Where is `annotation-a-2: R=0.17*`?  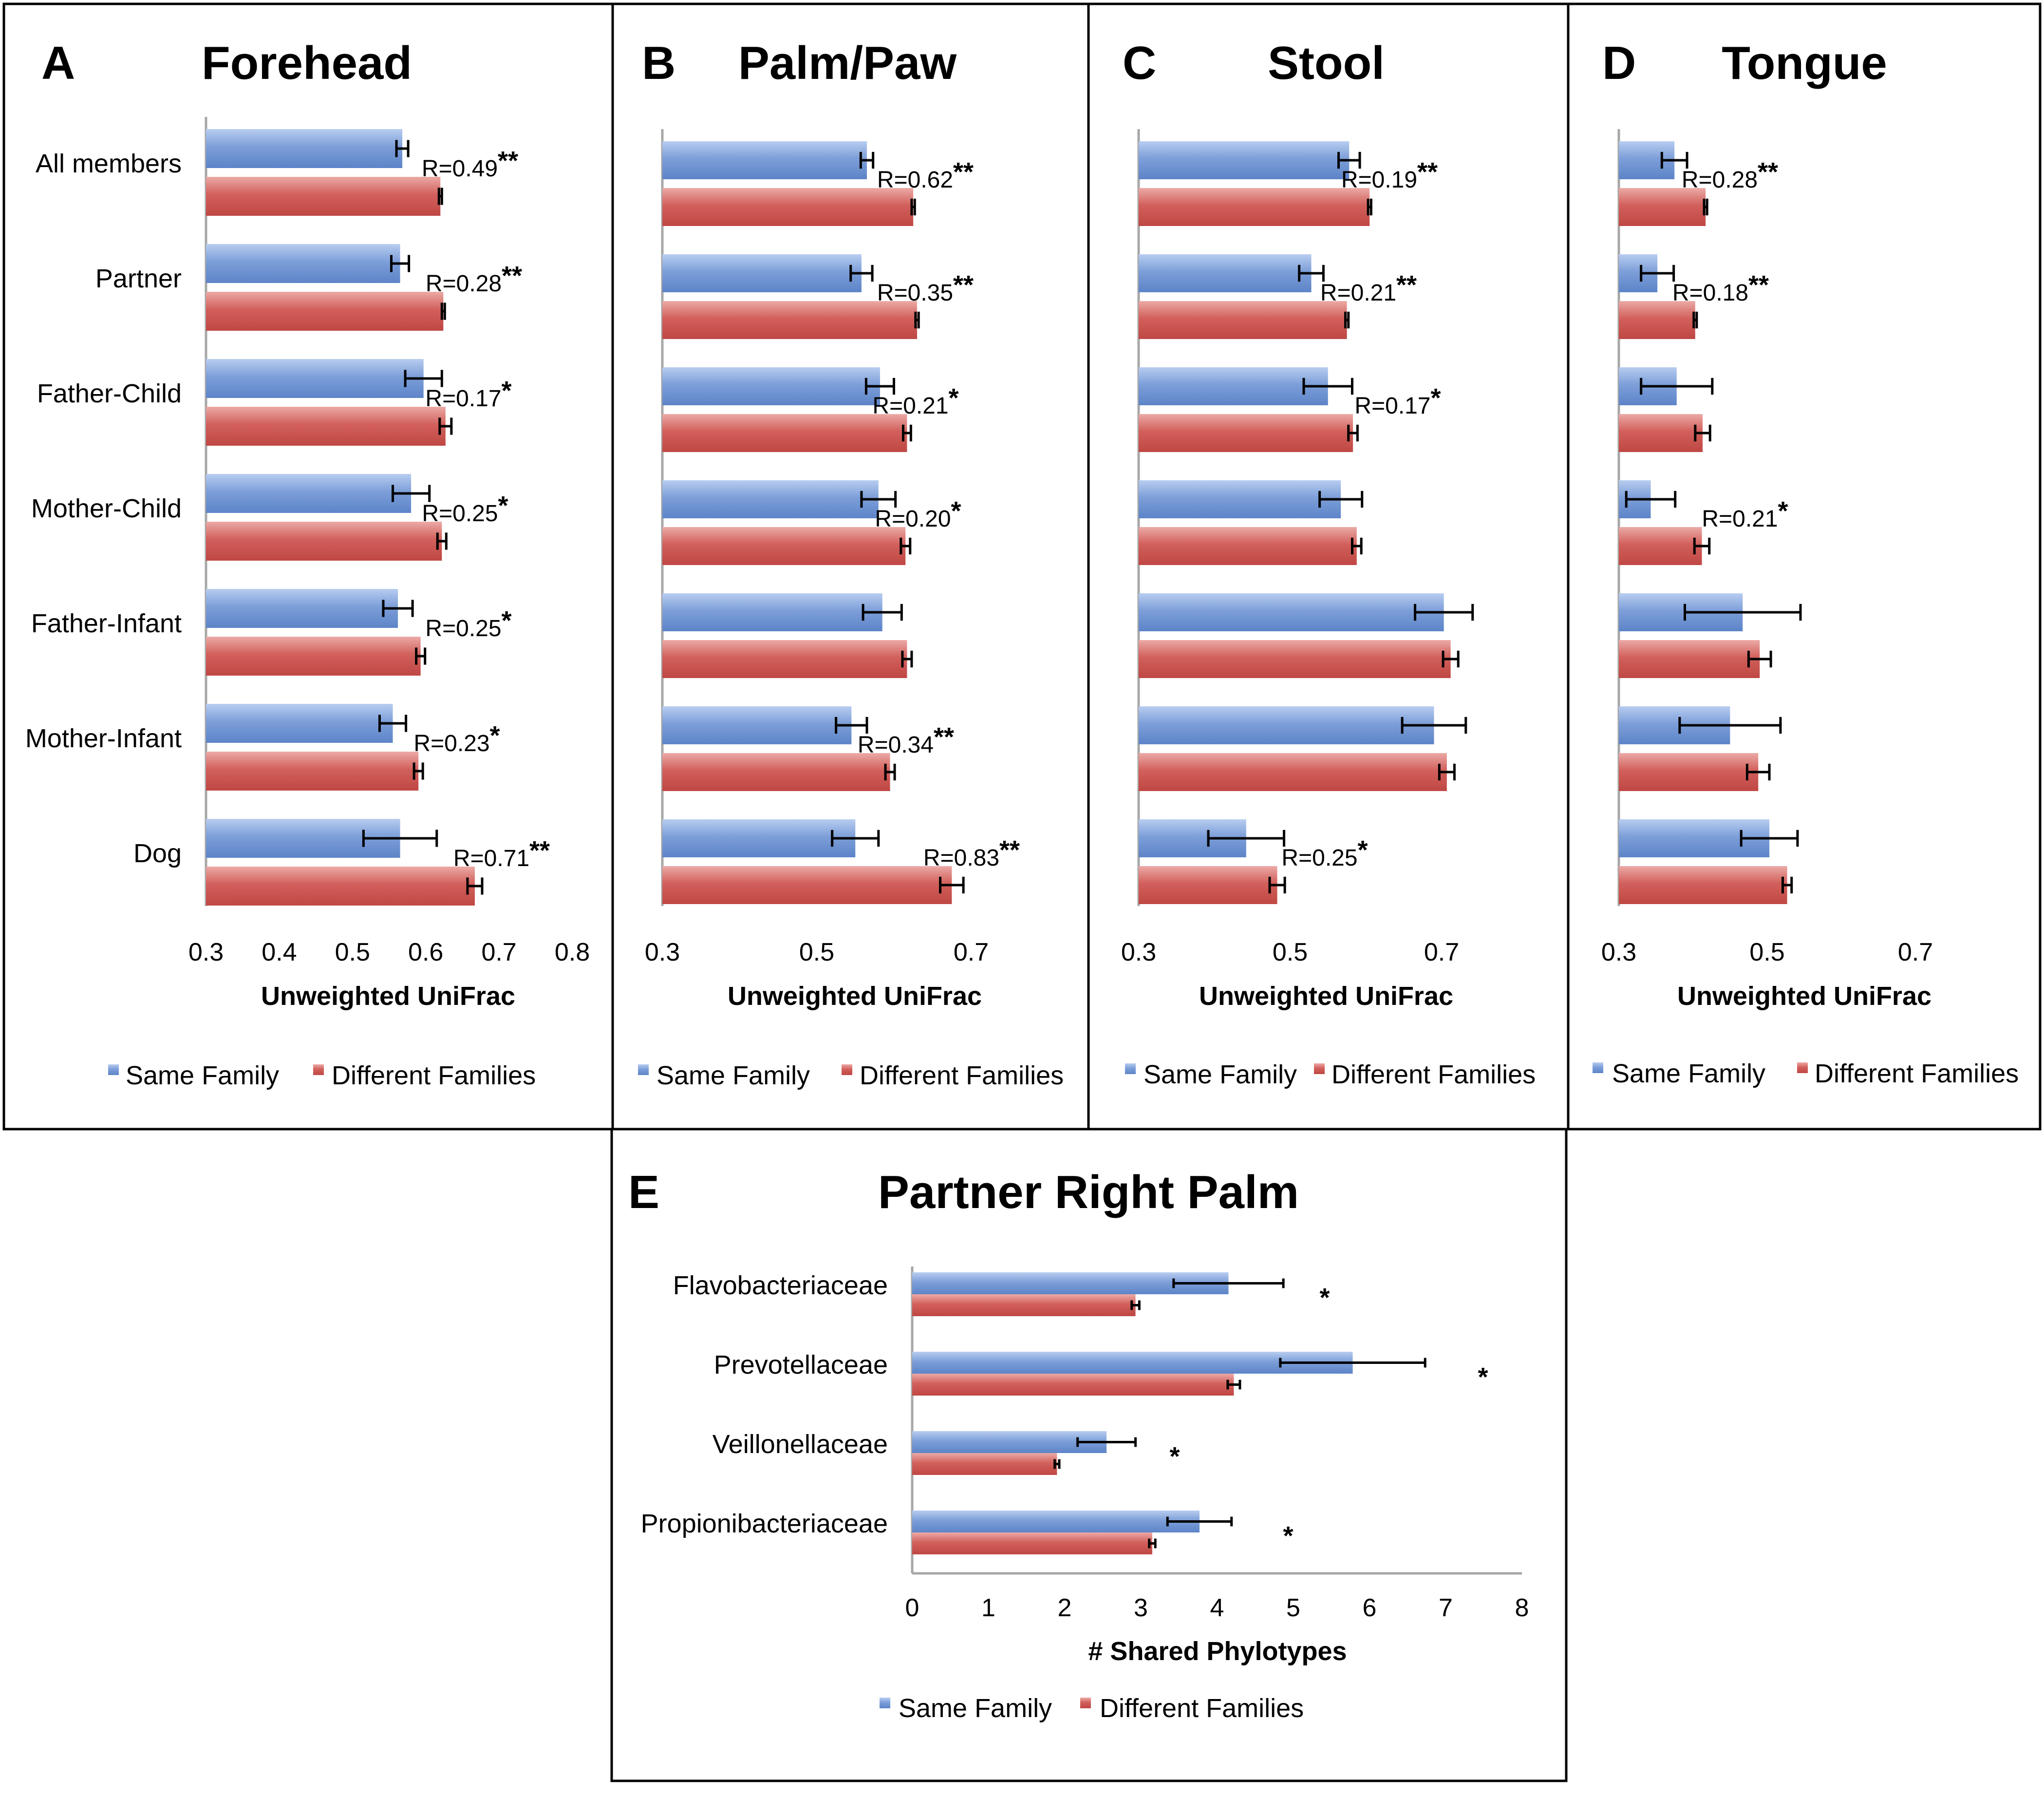 annotation-a-2: R=0.17* is located at coordinates (468, 394).